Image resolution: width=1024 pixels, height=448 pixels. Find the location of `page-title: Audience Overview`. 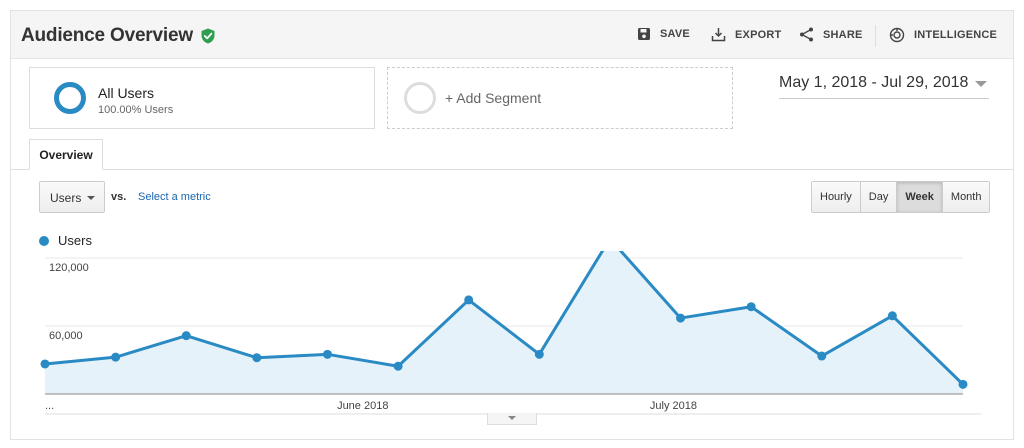

page-title: Audience Overview is located at coordinates (118, 36).